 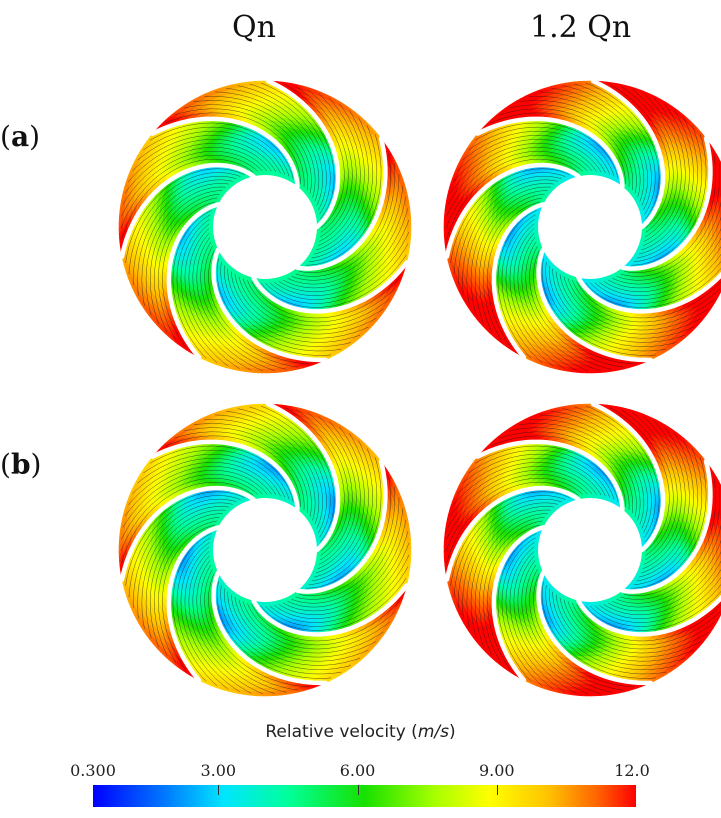 I want to click on colorbar-tick-label: 9.00, so click(x=496, y=770).